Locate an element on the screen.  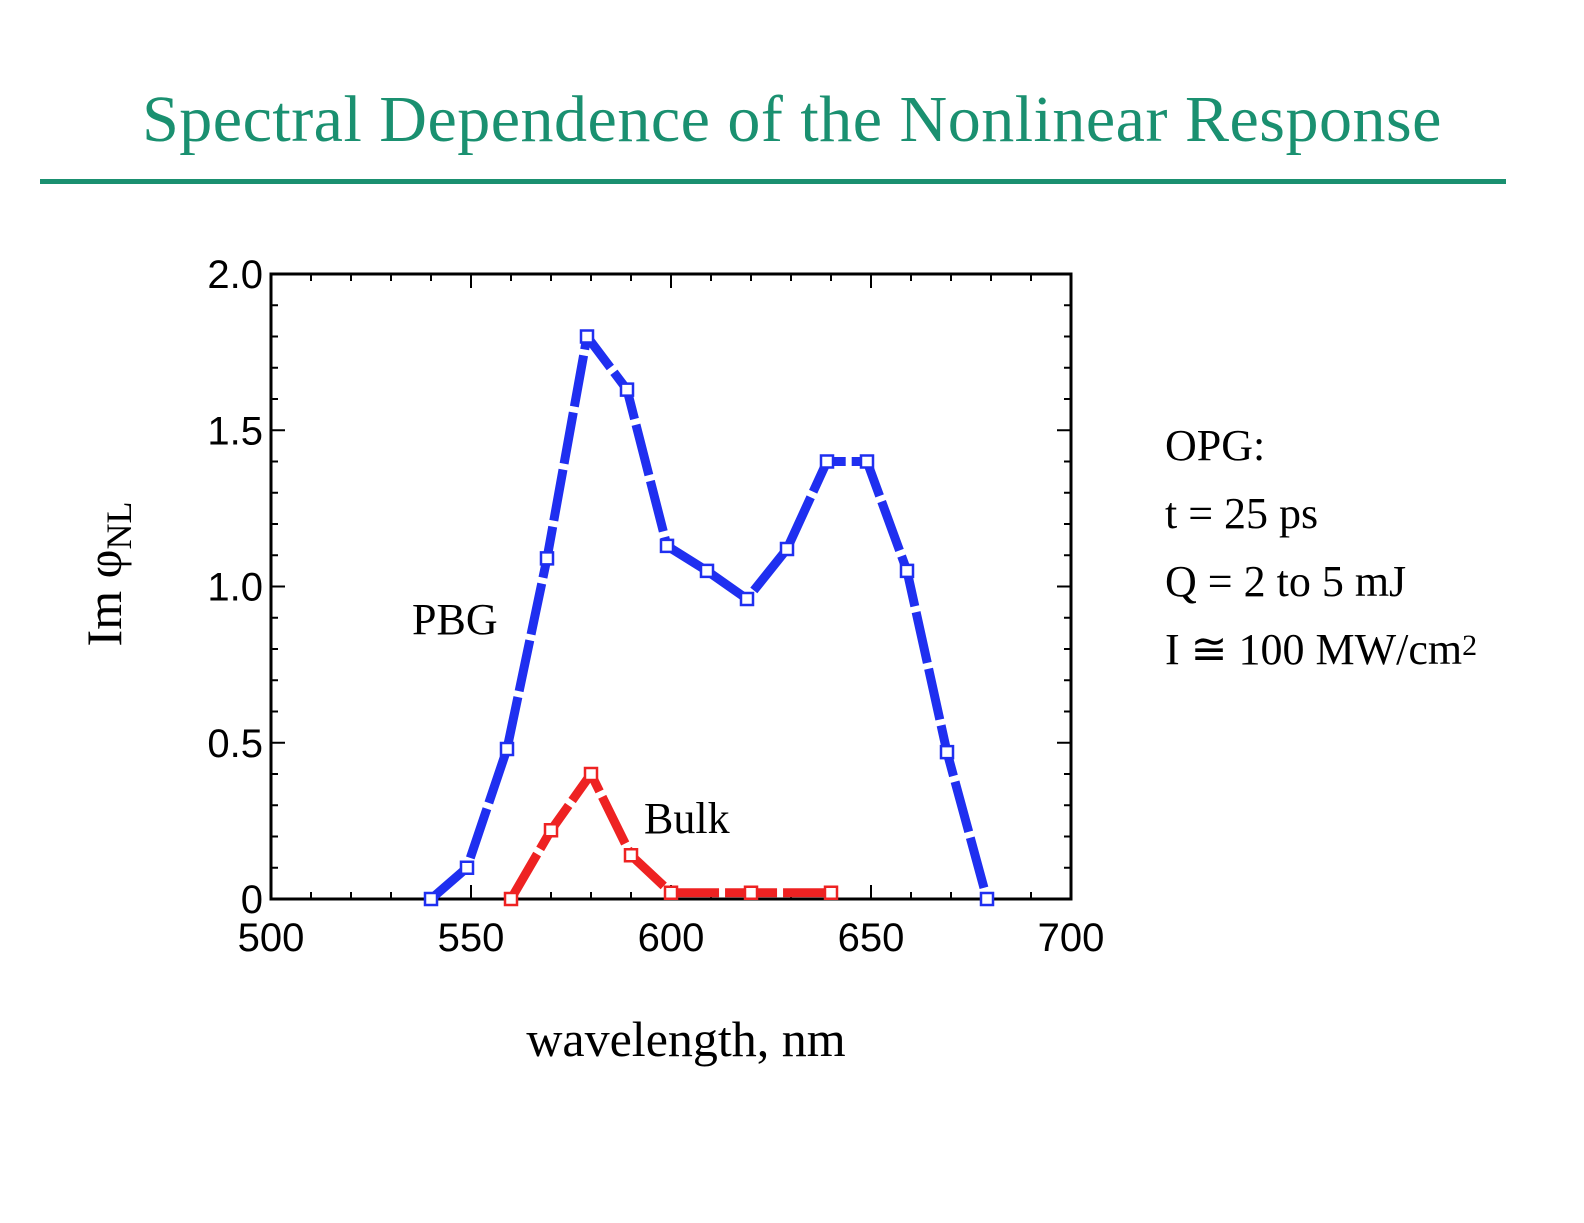
intensity-value: I ≅ 100 MW/cm is located at coordinates (1314, 649).